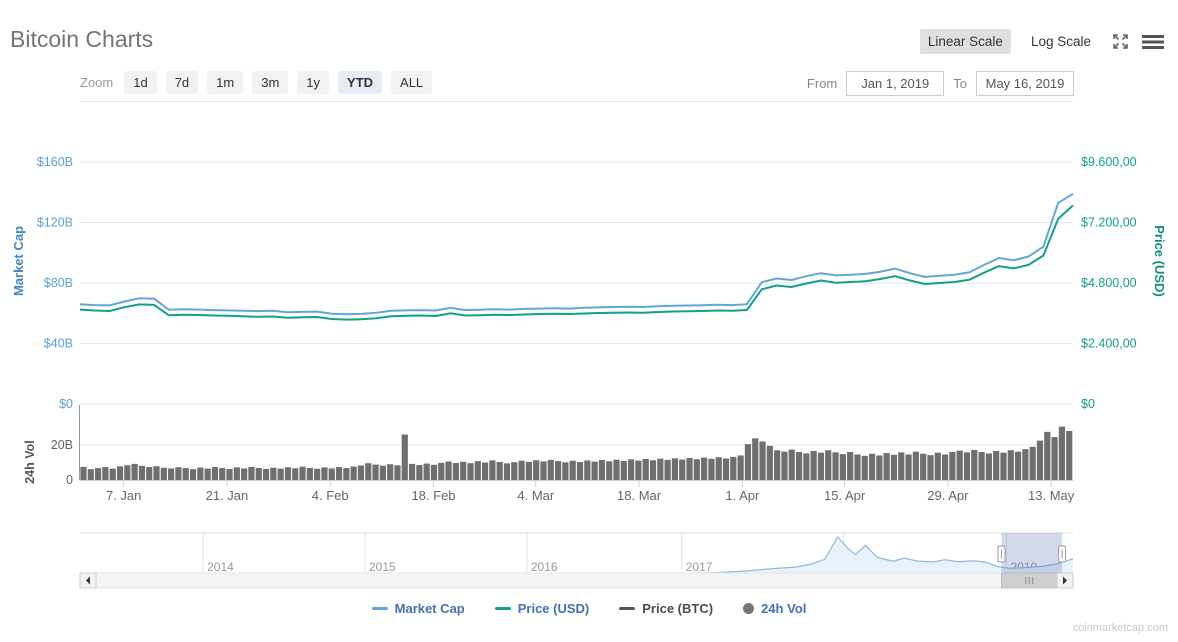  What do you see at coordinates (1025, 83) in the screenshot?
I see `to-date-input` at bounding box center [1025, 83].